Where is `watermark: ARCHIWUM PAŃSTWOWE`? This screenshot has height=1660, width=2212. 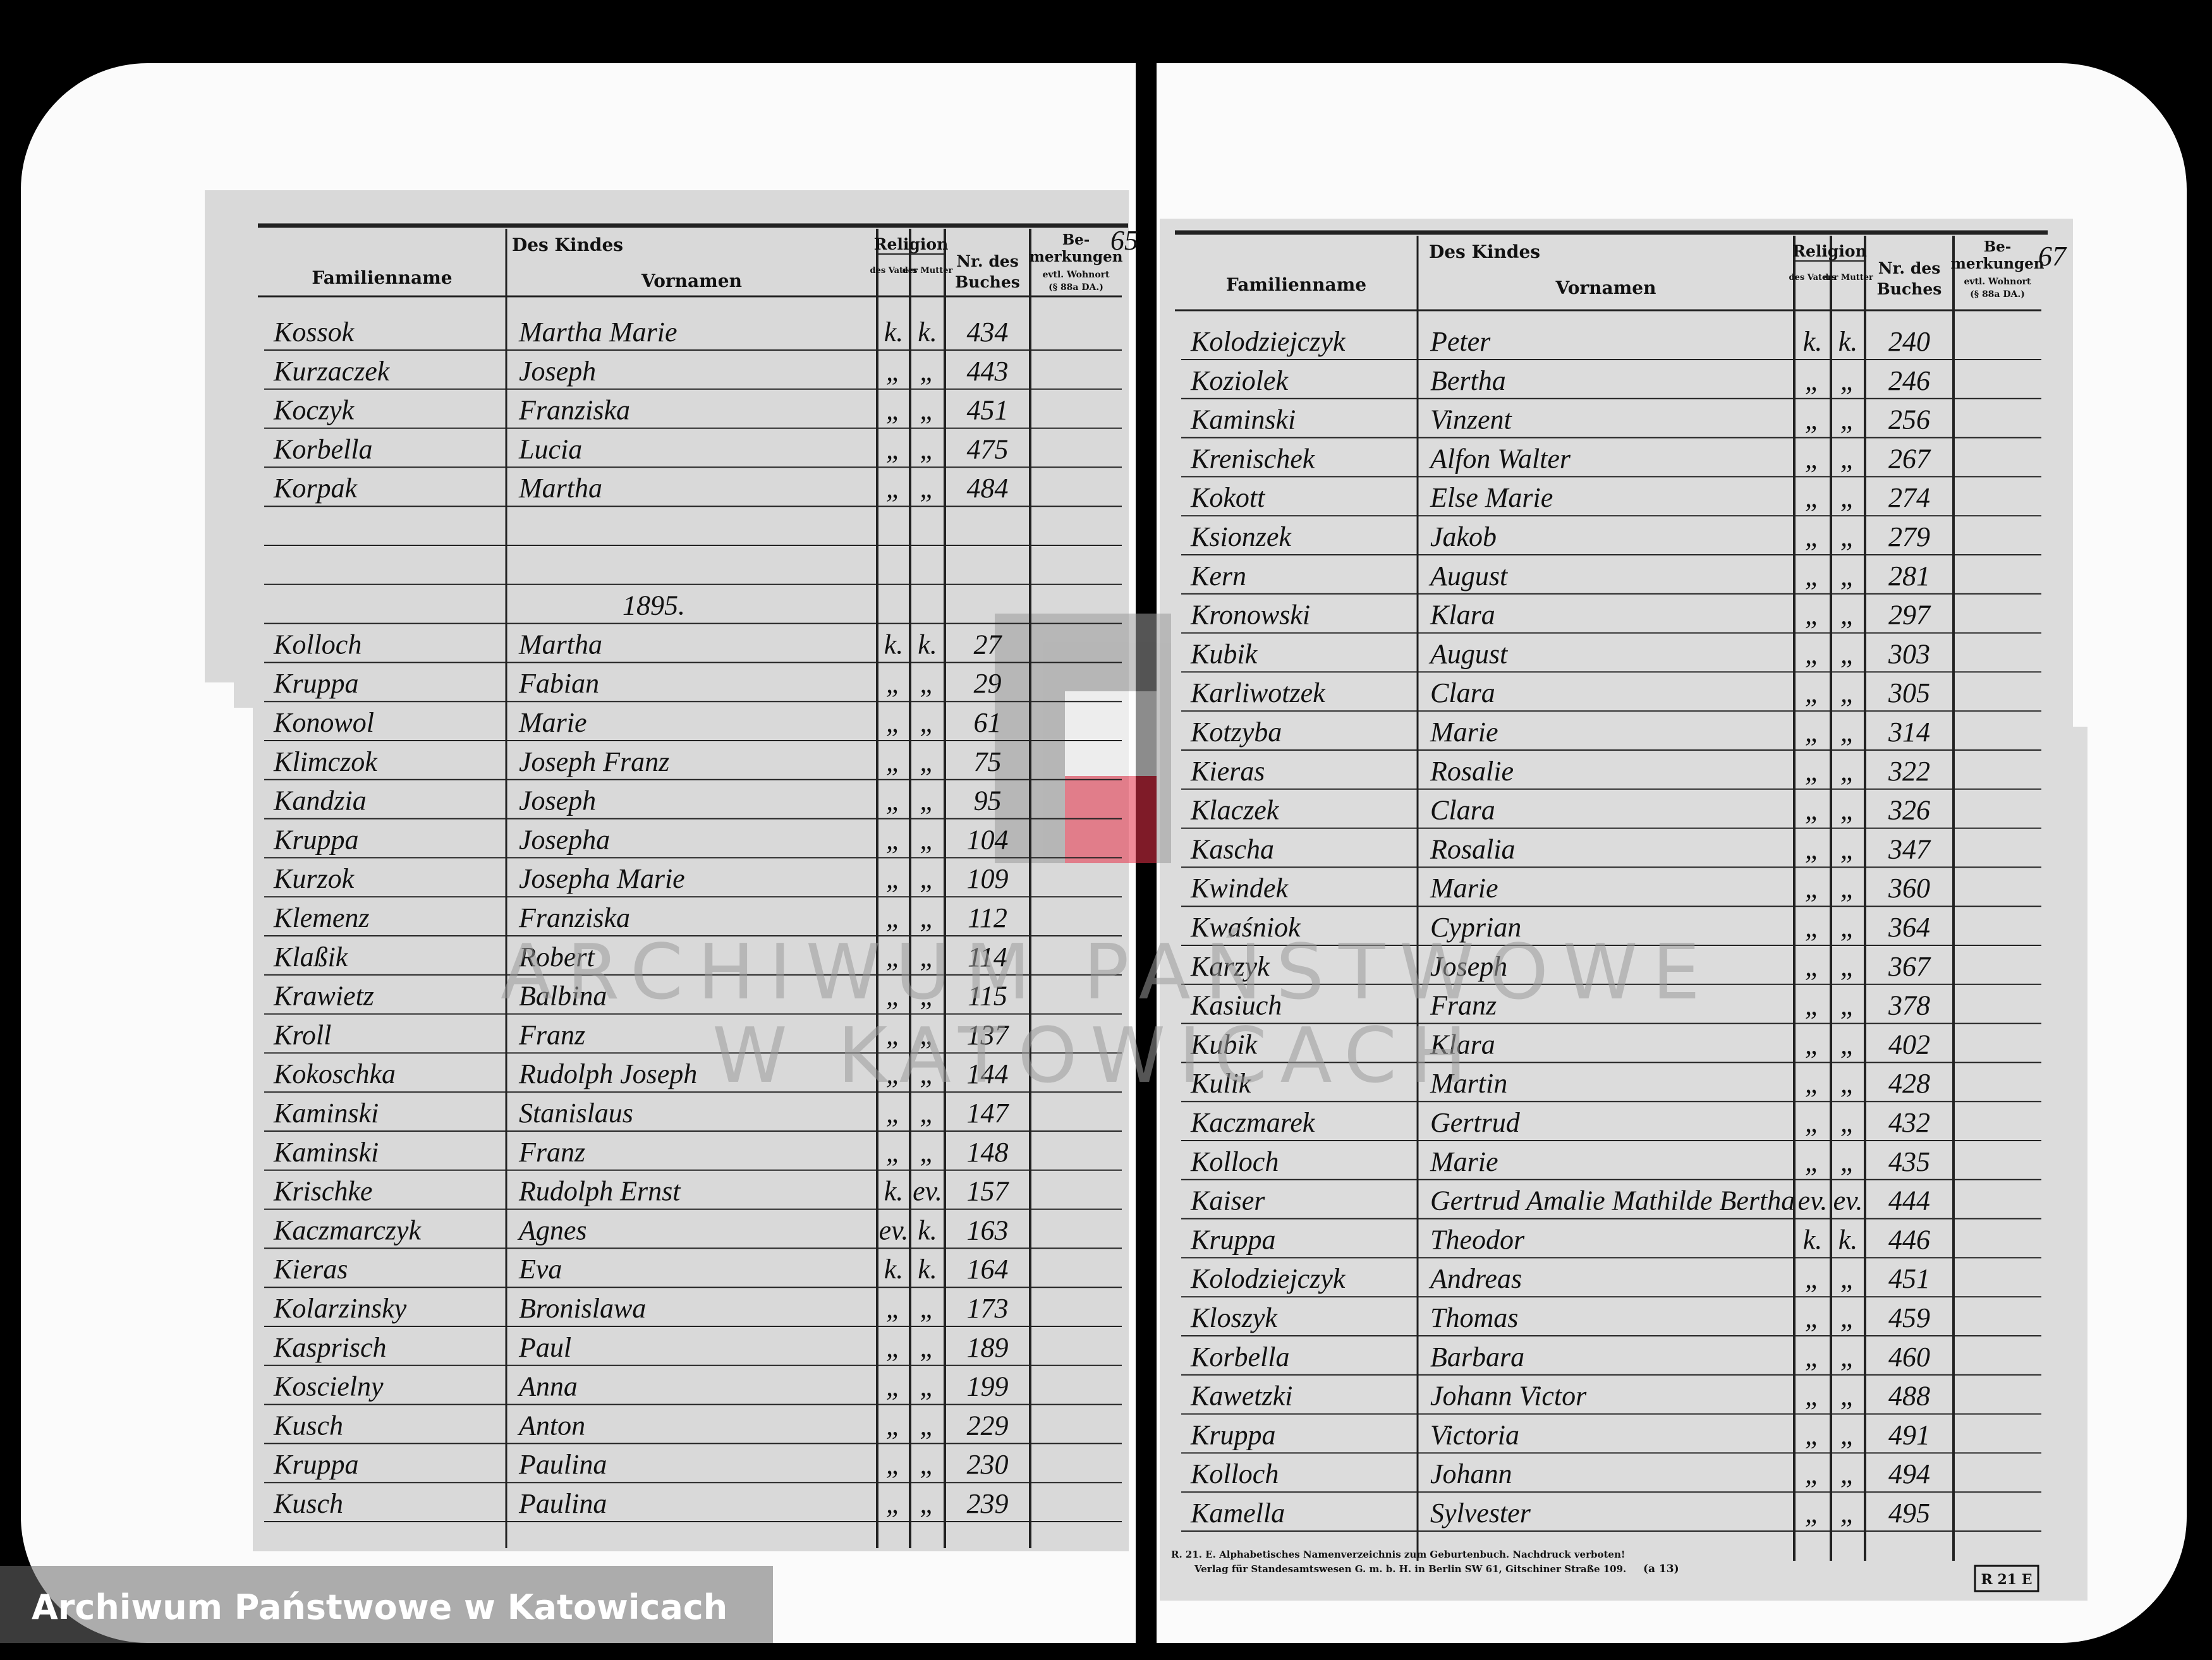
watermark: ARCHIWUM PAŃSTWOWE is located at coordinates (1100, 972).